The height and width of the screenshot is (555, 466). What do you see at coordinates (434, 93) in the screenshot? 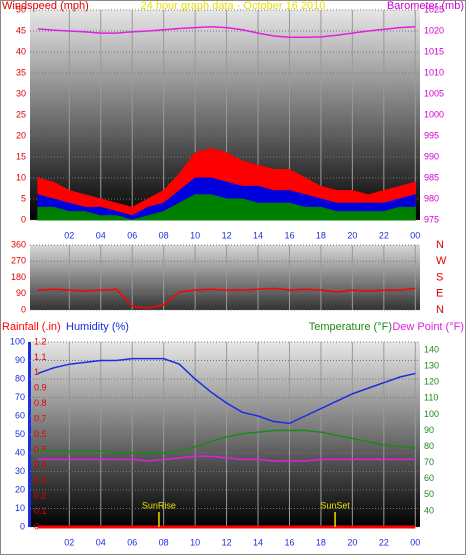
I see `tick-label: 1005` at bounding box center [434, 93].